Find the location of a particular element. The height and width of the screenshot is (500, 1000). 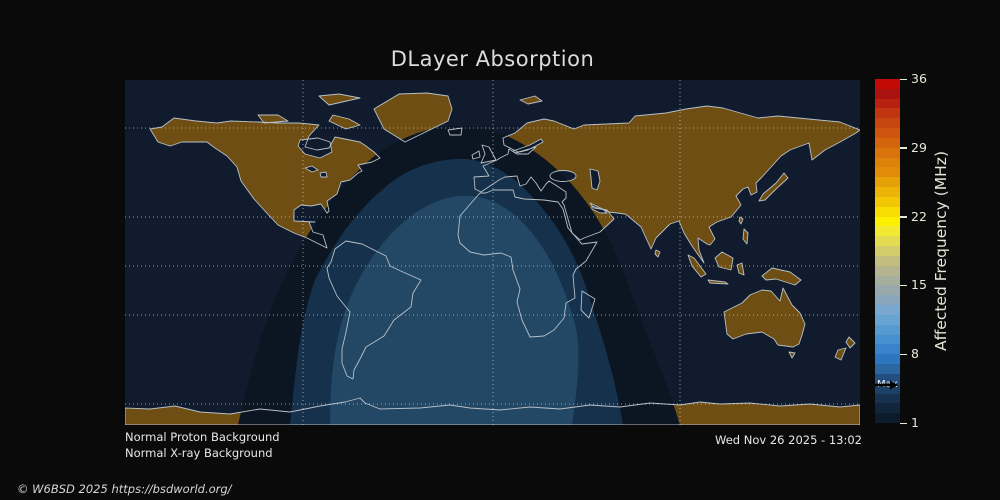

xray-background-status: Normal X-ray Background is located at coordinates (199, 452).